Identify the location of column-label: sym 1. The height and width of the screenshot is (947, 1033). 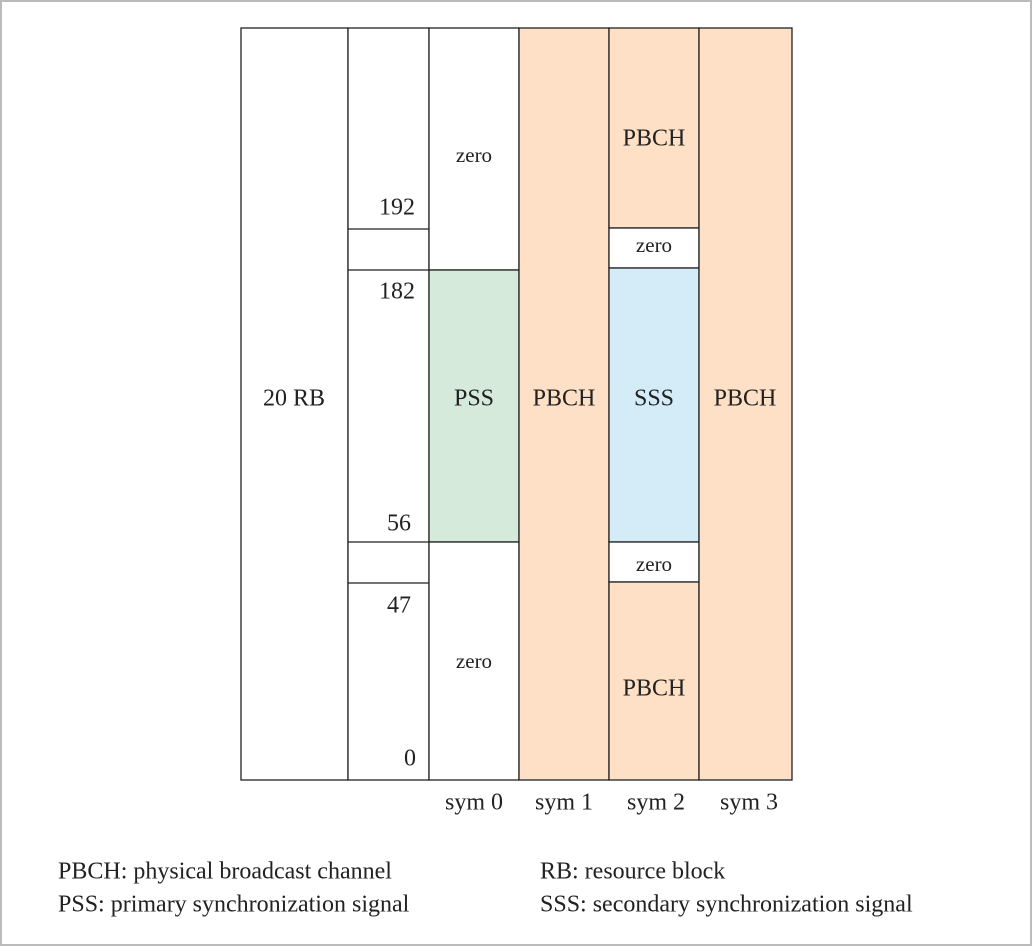
(564, 803).